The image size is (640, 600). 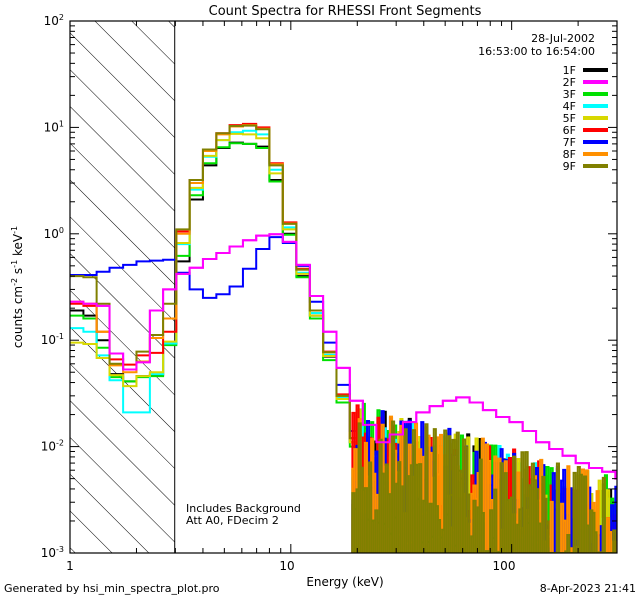 What do you see at coordinates (536, 51) in the screenshot?
I see `observation-time-range: 16:53:00 to 16:54:00` at bounding box center [536, 51].